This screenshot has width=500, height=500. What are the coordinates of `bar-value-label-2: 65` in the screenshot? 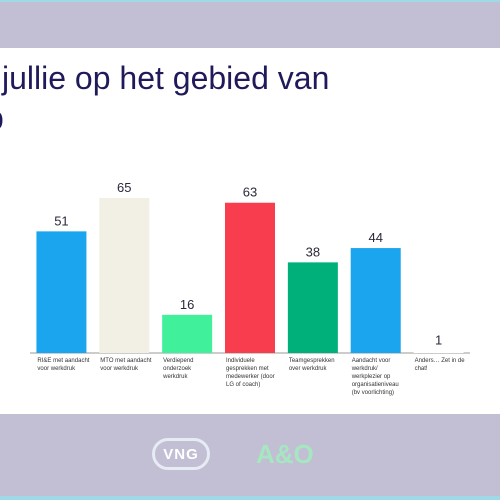 It's located at (124, 187).